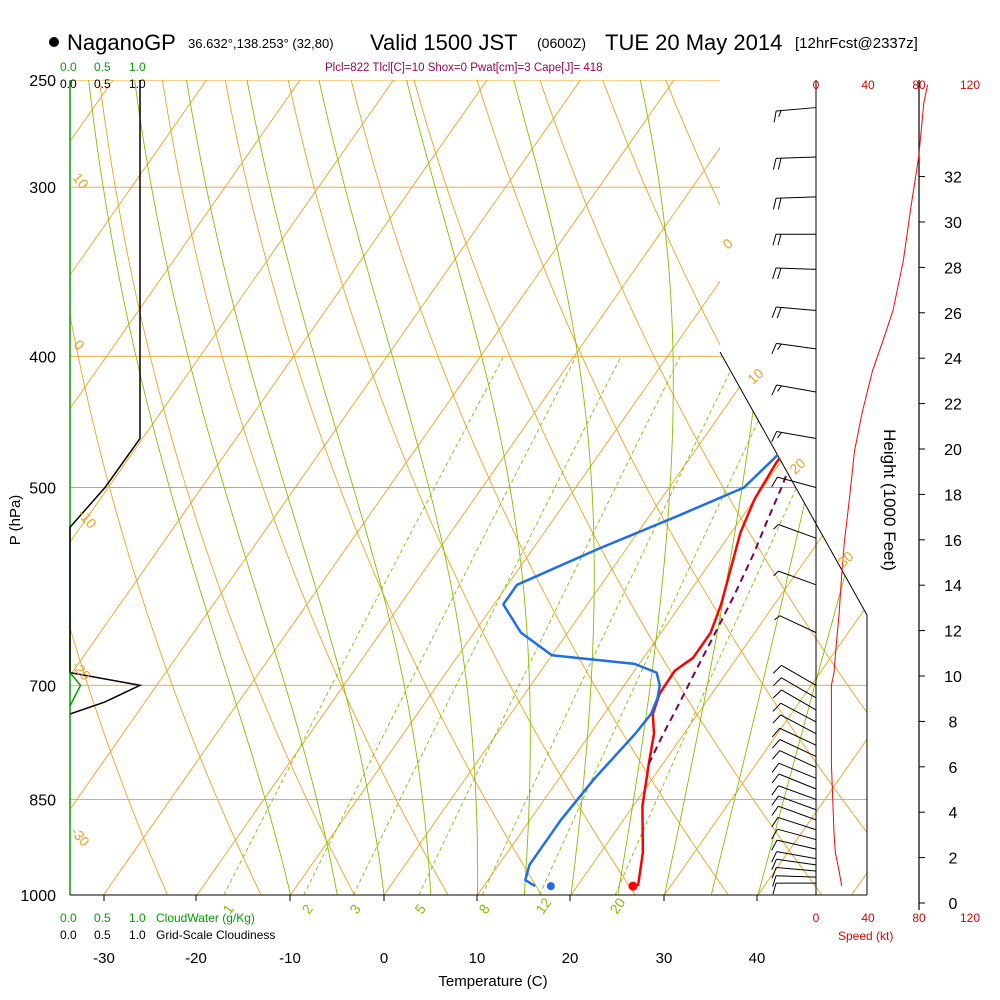  What do you see at coordinates (42, 357) in the screenshot?
I see `pressure-tick-label: 400` at bounding box center [42, 357].